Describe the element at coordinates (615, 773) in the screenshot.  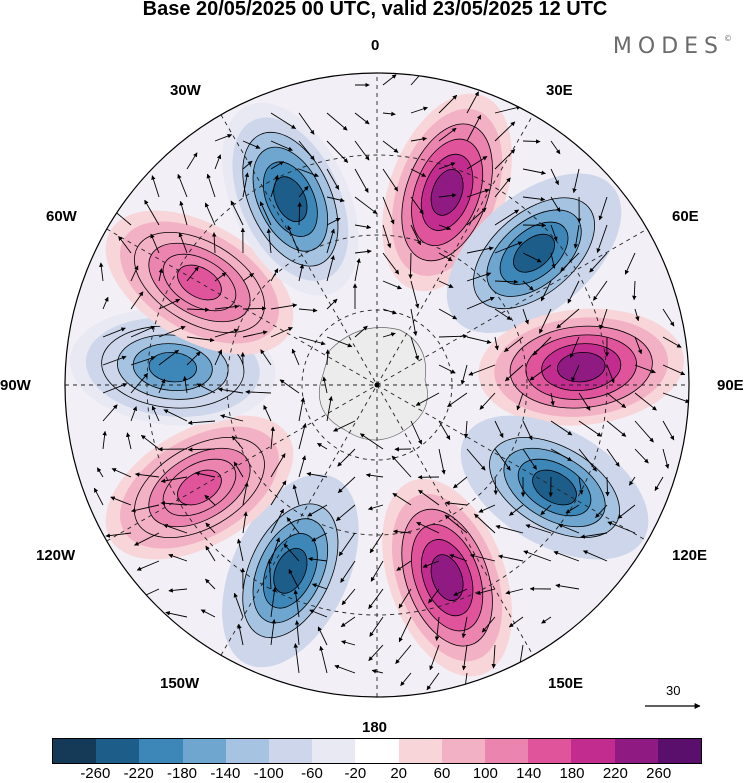
I see `colorbar-label: 220` at that location.